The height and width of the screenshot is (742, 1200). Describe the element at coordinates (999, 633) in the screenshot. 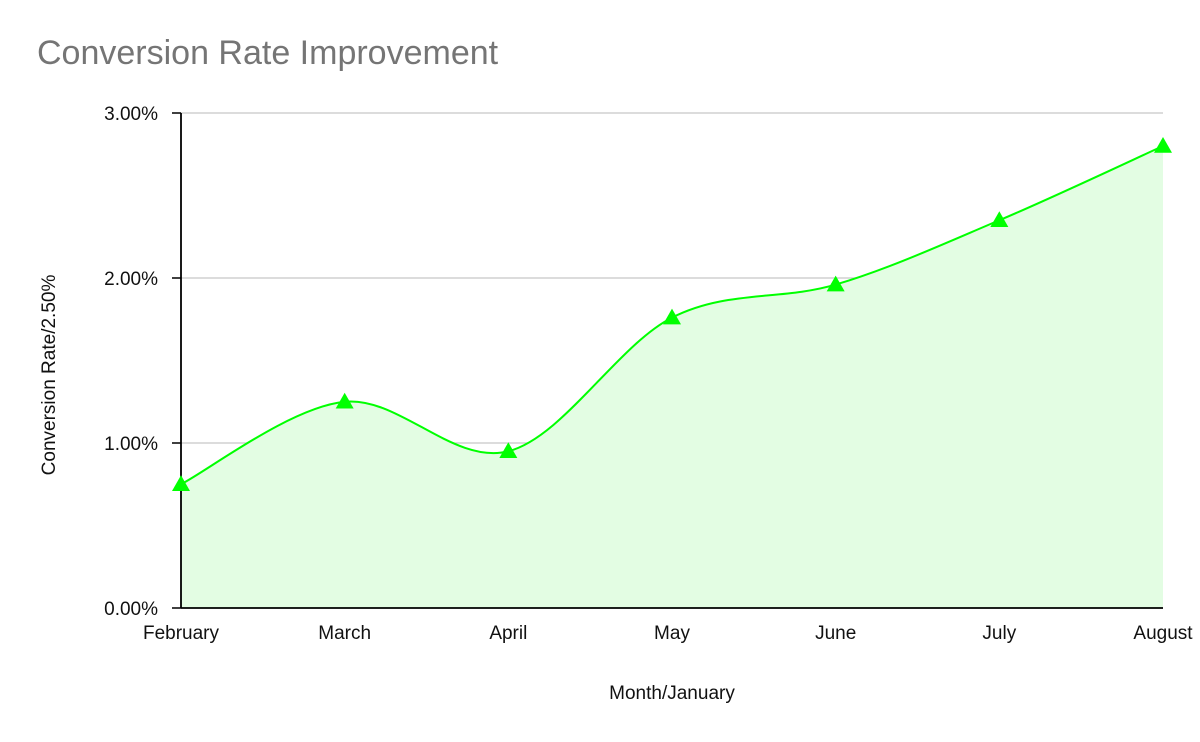

I see `x-tick-label: July` at that location.